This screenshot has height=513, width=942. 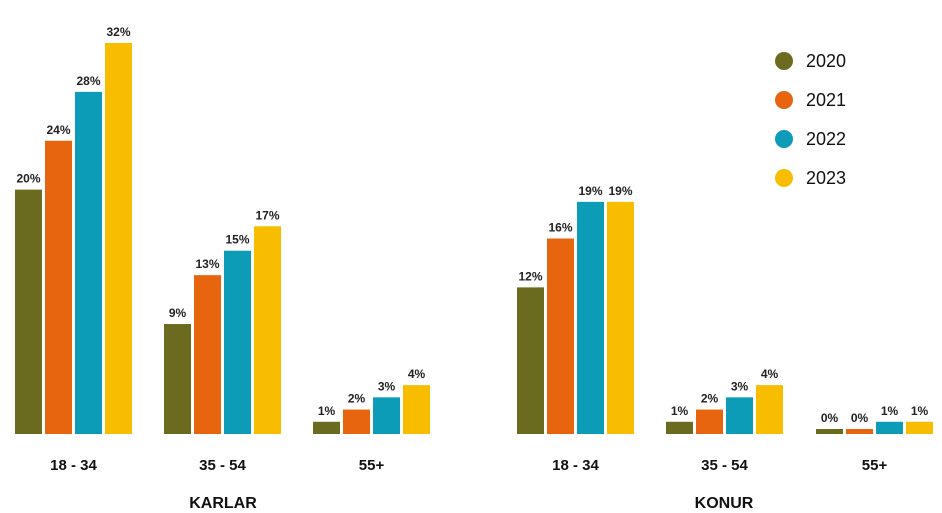 What do you see at coordinates (826, 61) in the screenshot?
I see `legend-label: 2020` at bounding box center [826, 61].